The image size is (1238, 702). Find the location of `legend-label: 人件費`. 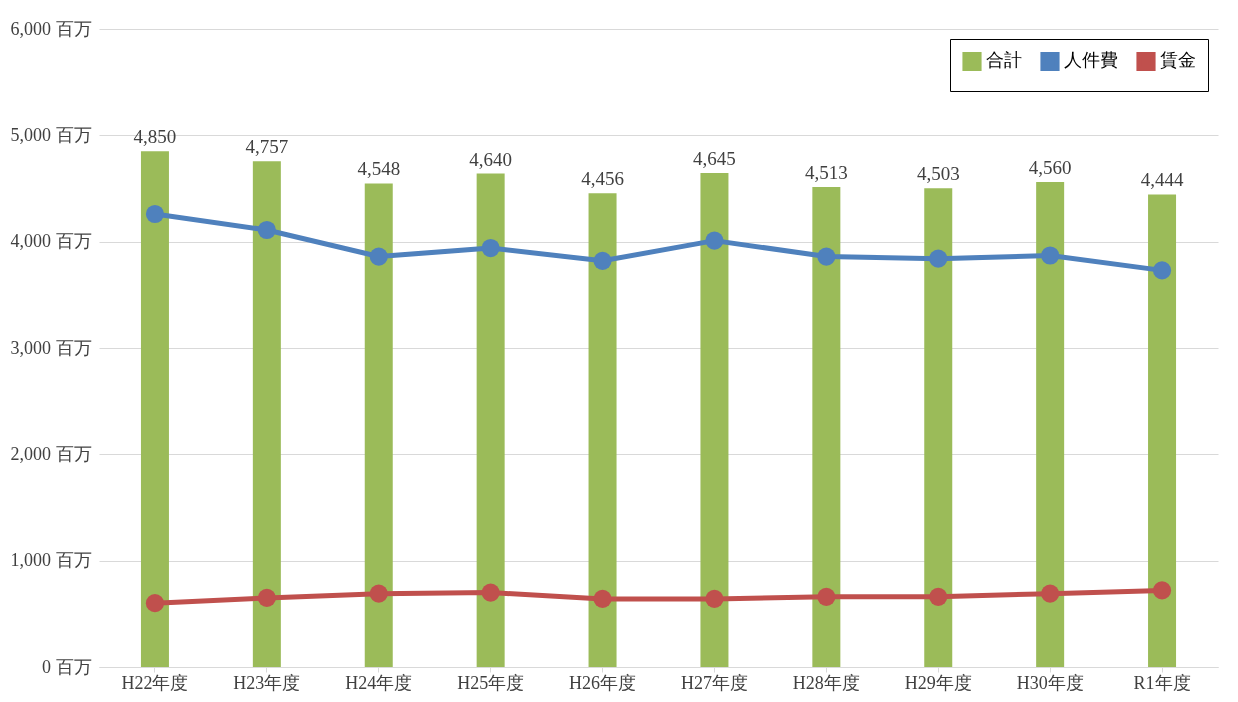

legend-label: 人件費 is located at coordinates (1091, 60).